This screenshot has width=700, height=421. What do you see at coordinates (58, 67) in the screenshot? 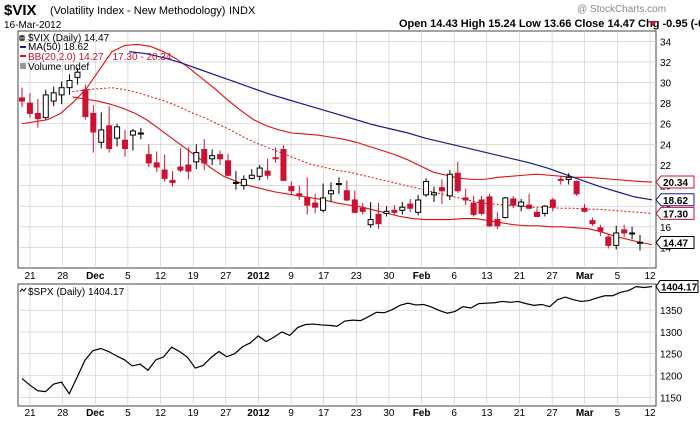
I see `legend-volume: Volume undef` at bounding box center [58, 67].